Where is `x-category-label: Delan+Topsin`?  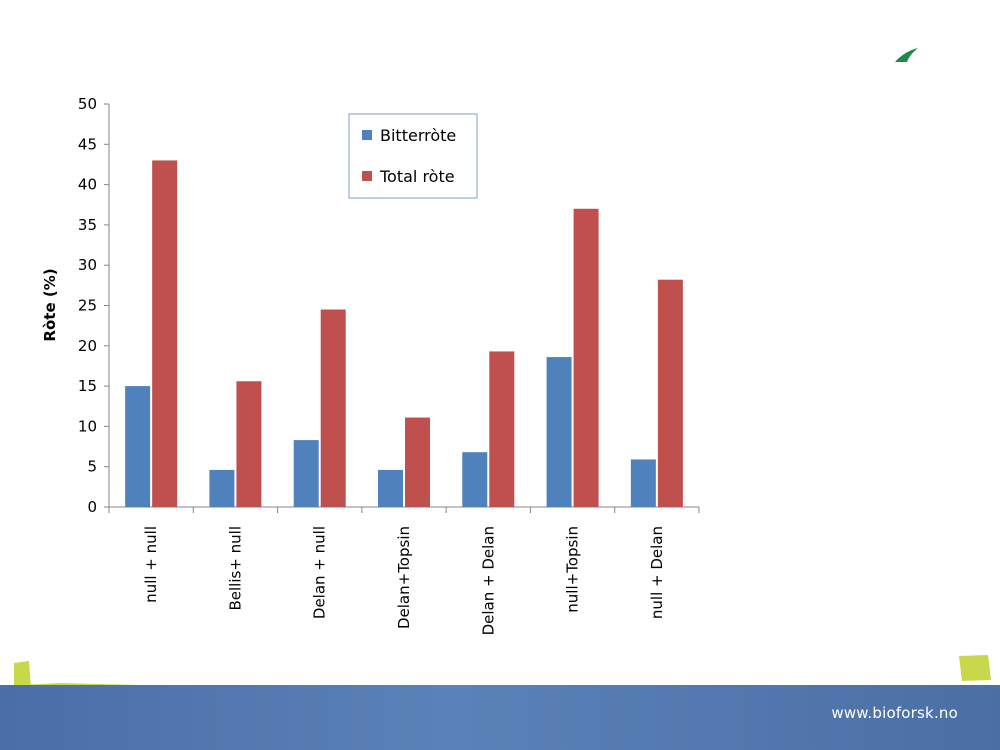
x-category-label: Delan+Topsin is located at coordinates (404, 577).